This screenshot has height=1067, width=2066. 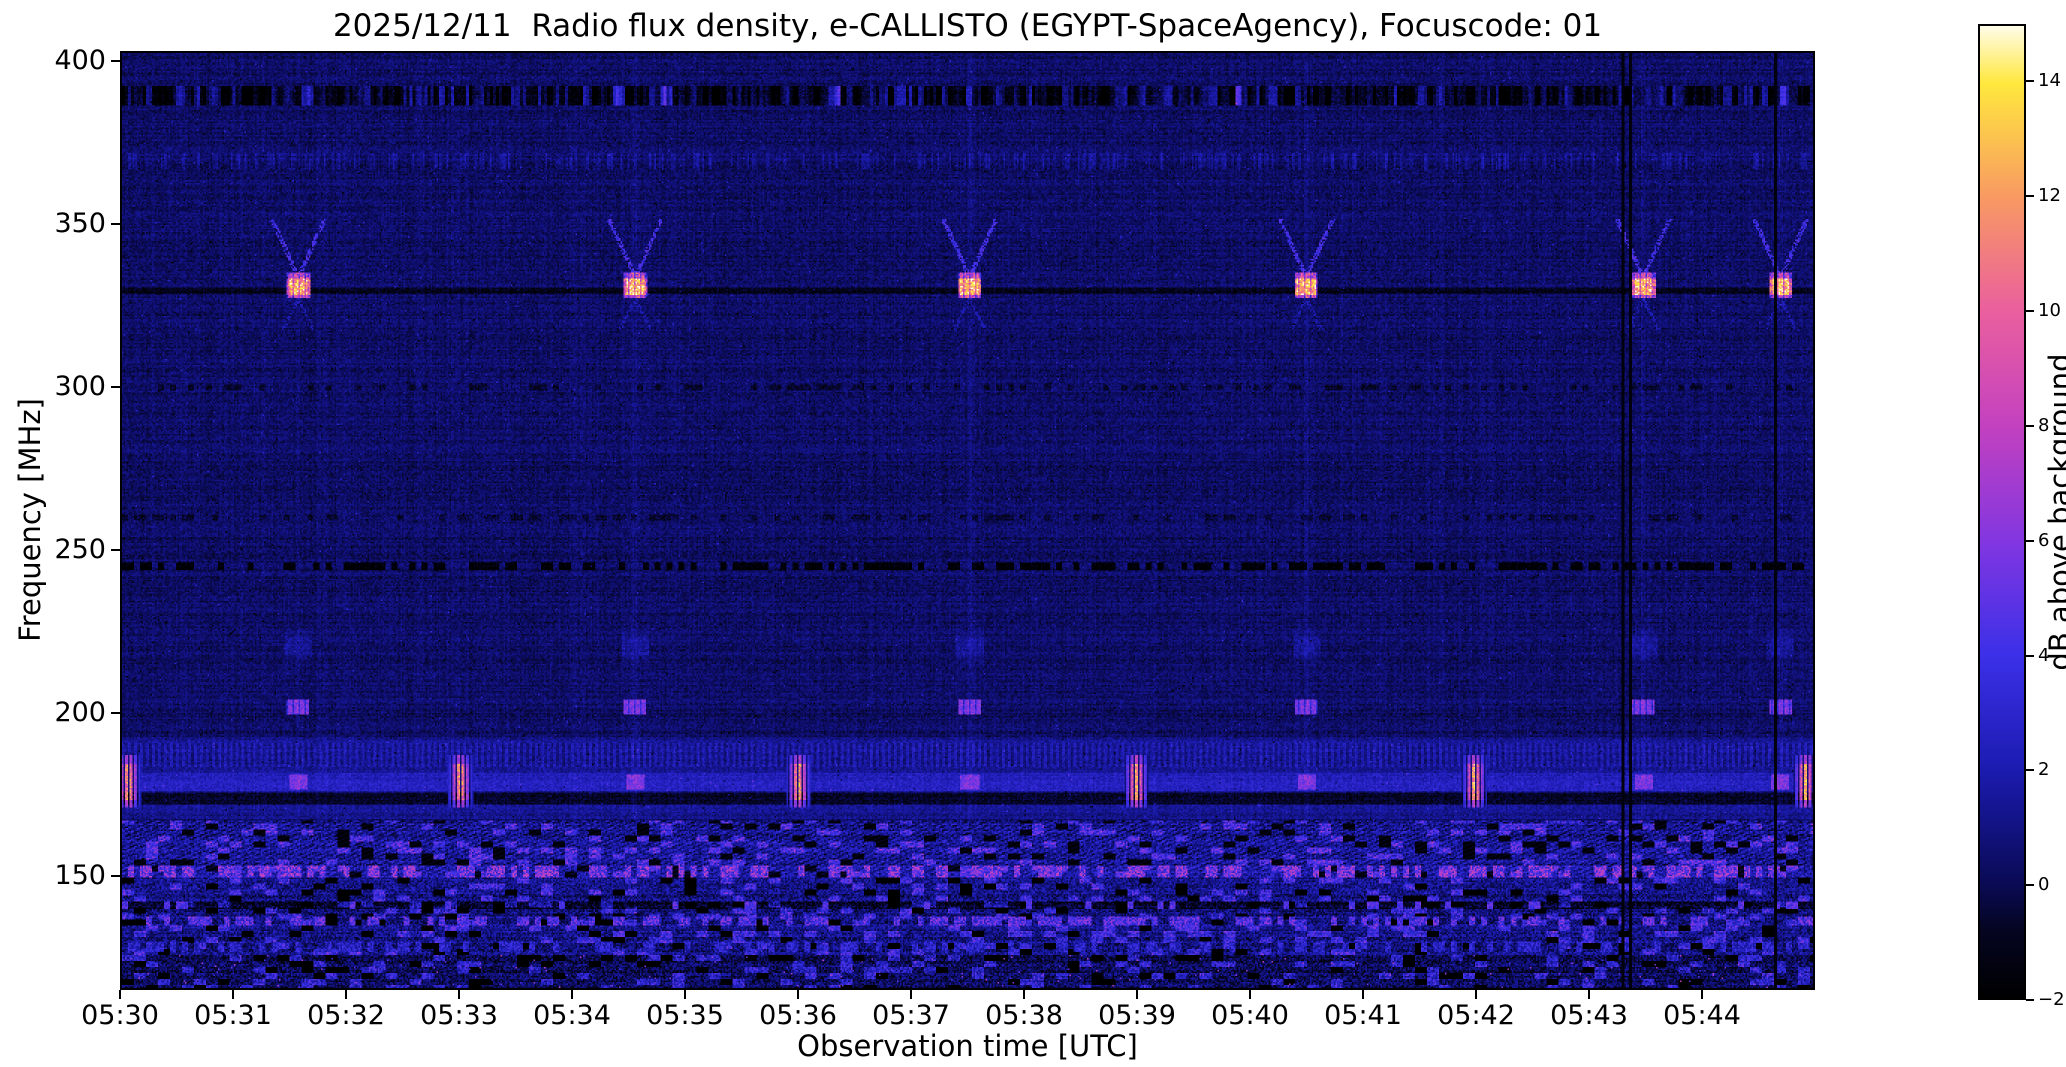 What do you see at coordinates (2051, 999) in the screenshot?
I see `colorbar-tick-label: −2` at bounding box center [2051, 999].